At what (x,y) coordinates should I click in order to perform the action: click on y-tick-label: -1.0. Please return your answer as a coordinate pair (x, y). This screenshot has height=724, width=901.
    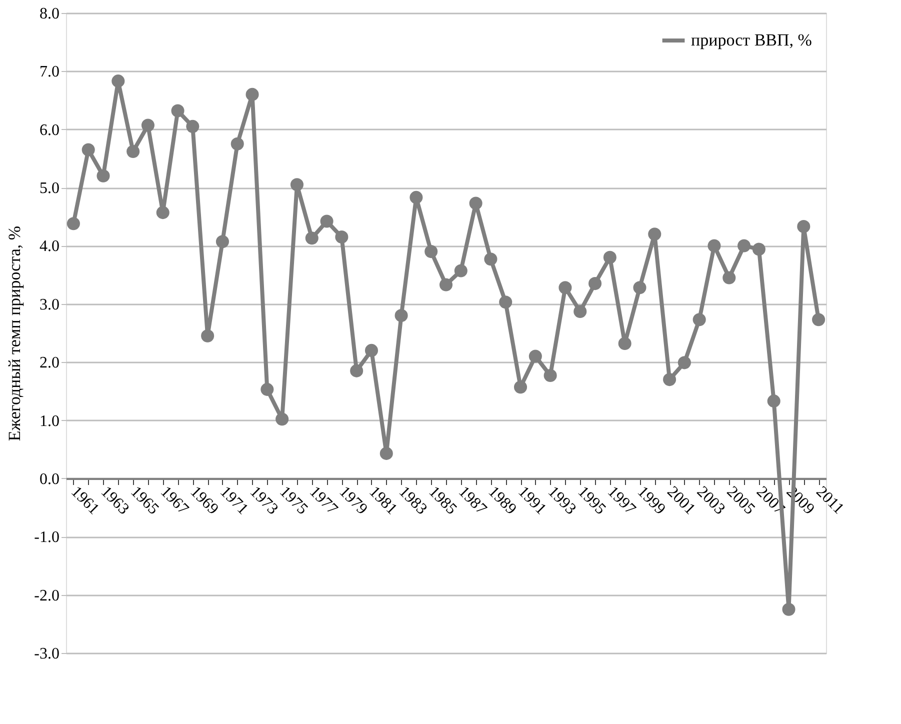
    Looking at the image, I should click on (47, 537).